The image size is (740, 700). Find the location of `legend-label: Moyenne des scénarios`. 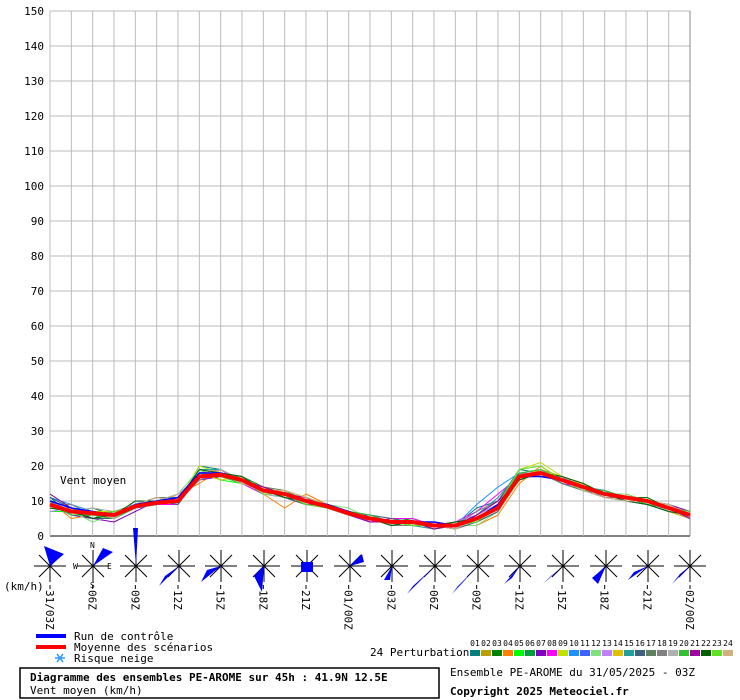

legend-label: Moyenne des scénarios is located at coordinates (143, 647).